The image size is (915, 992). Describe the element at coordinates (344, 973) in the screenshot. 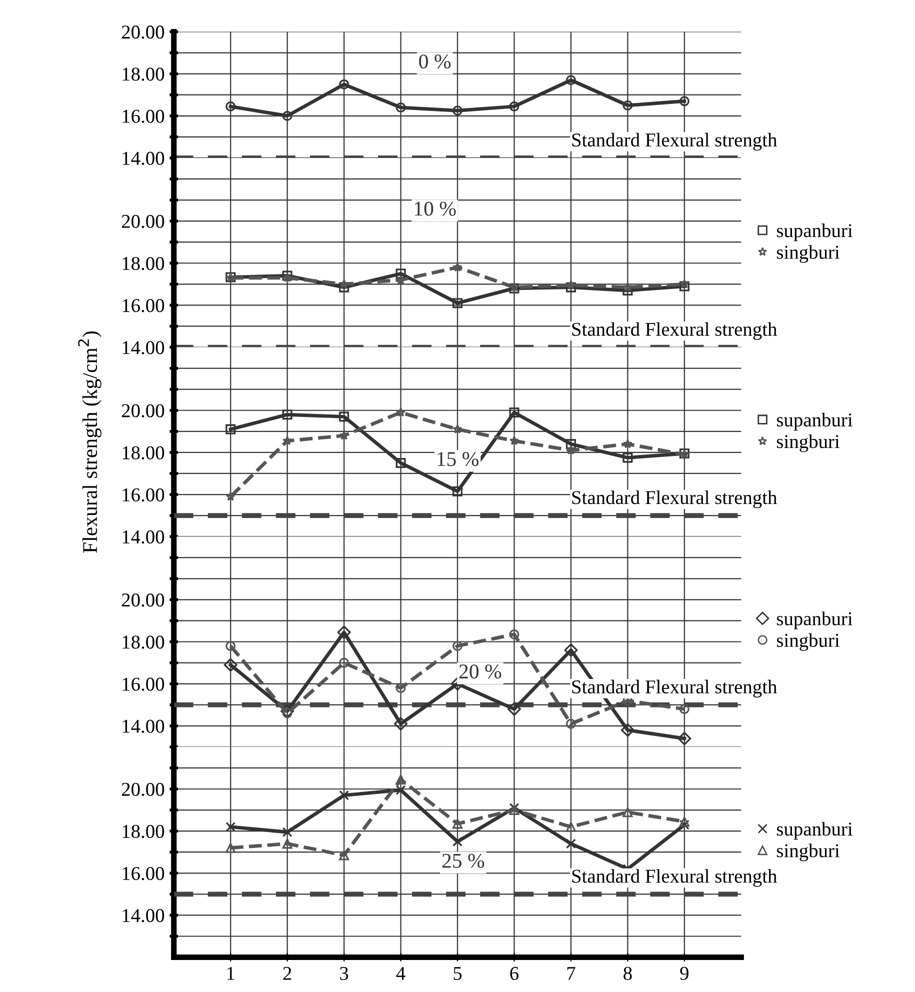

I see `x-tick-label: 3` at that location.